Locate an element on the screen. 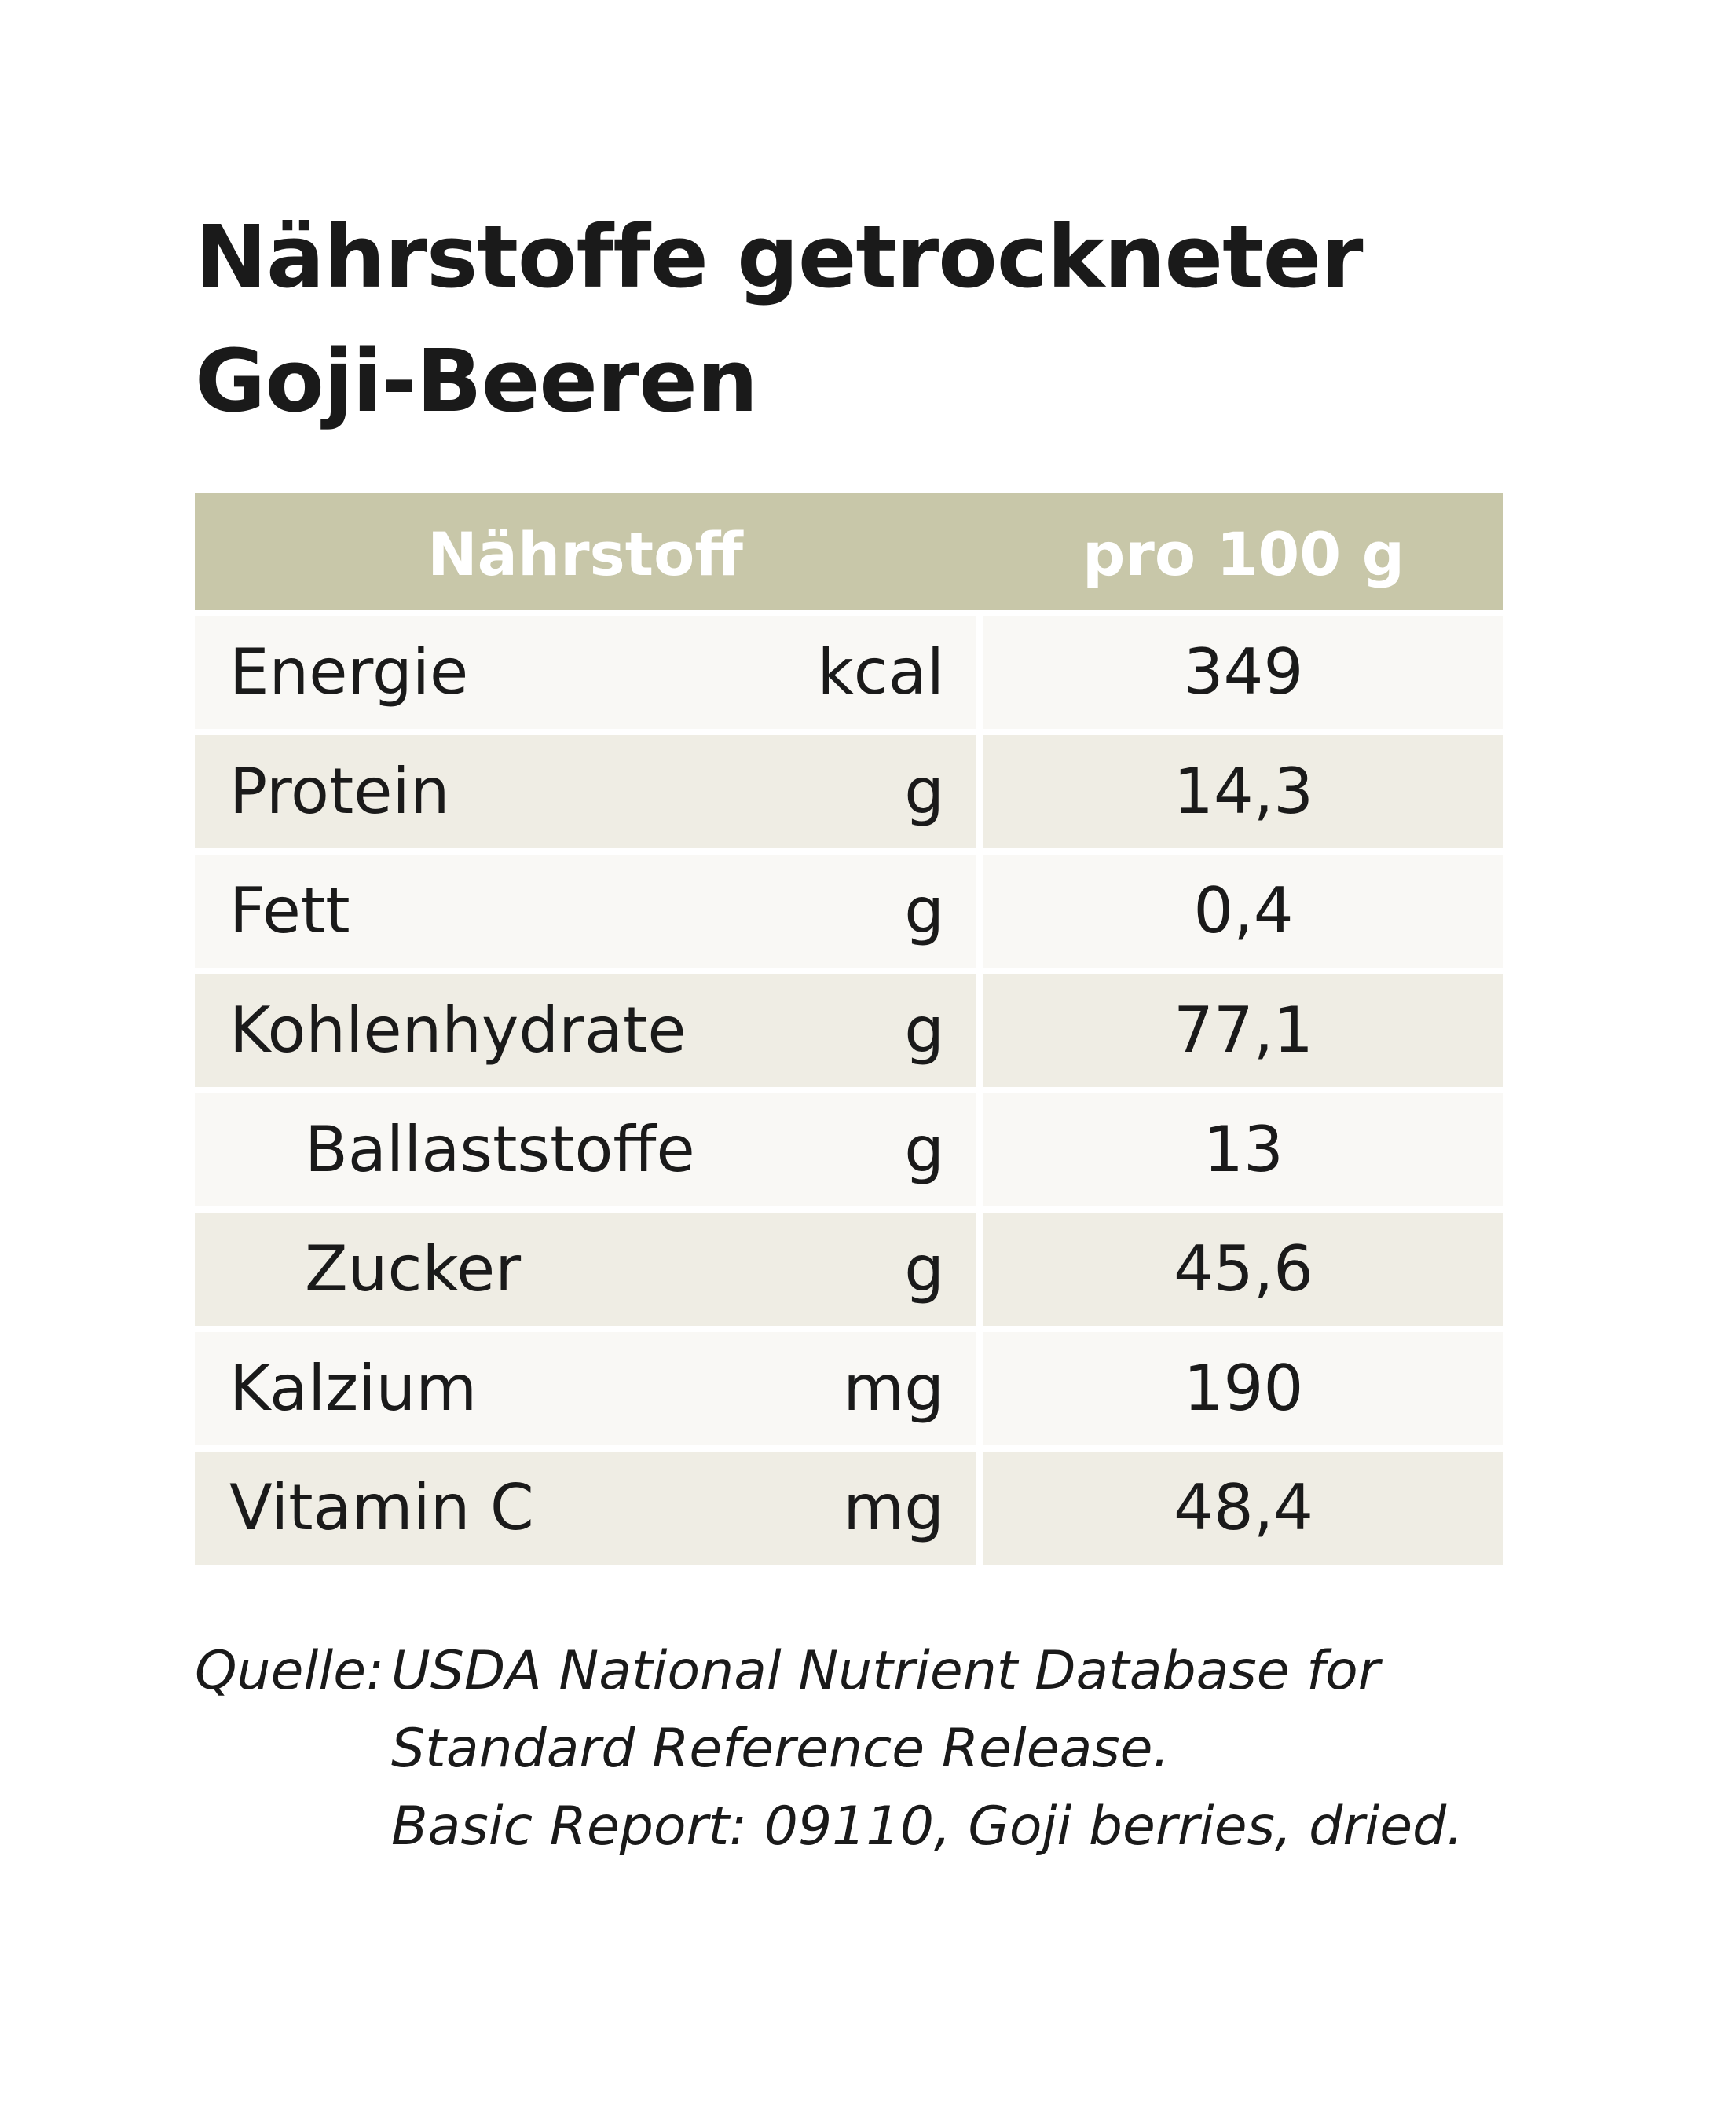 This screenshot has width=1736, height=2105. nutrient-unit: kcal is located at coordinates (880, 671).